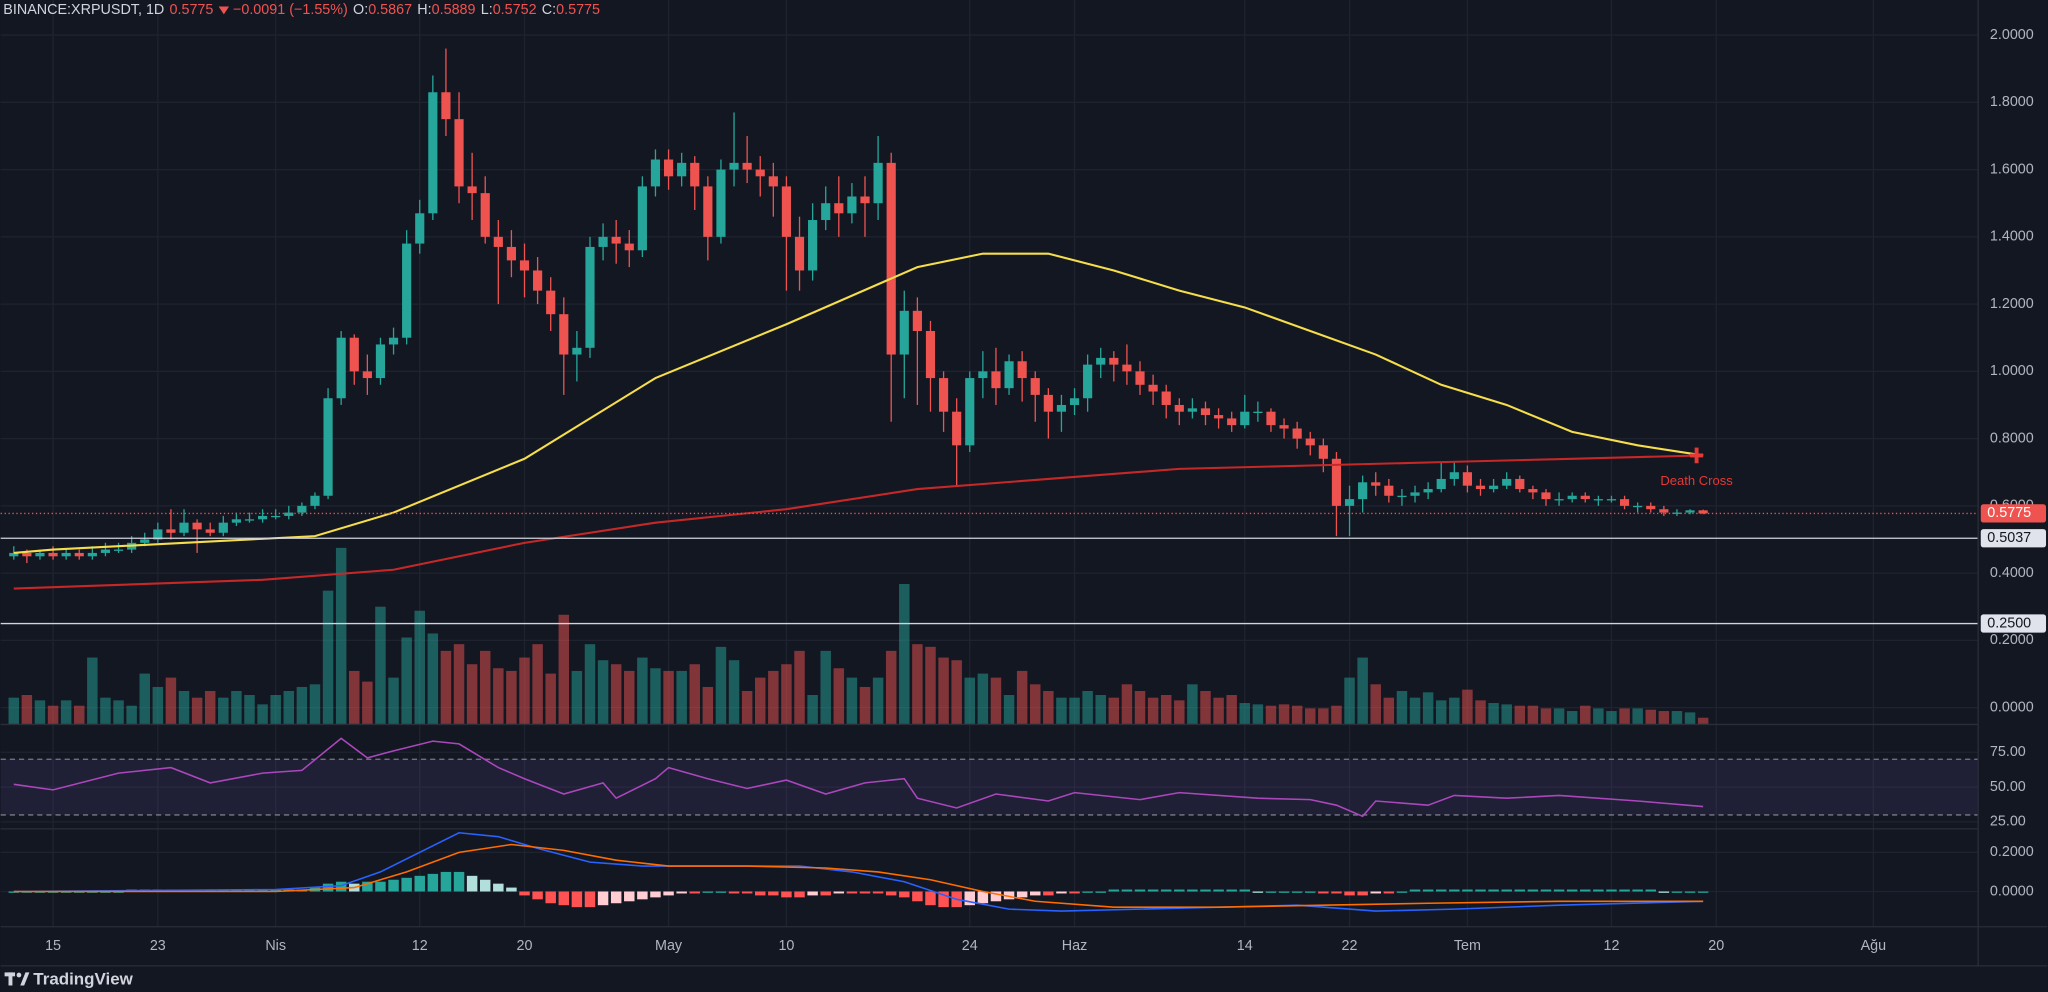 Image resolution: width=2048 pixels, height=992 pixels. Describe the element at coordinates (2012, 438) in the screenshot. I see `y-tick-label: 0.8000` at that location.